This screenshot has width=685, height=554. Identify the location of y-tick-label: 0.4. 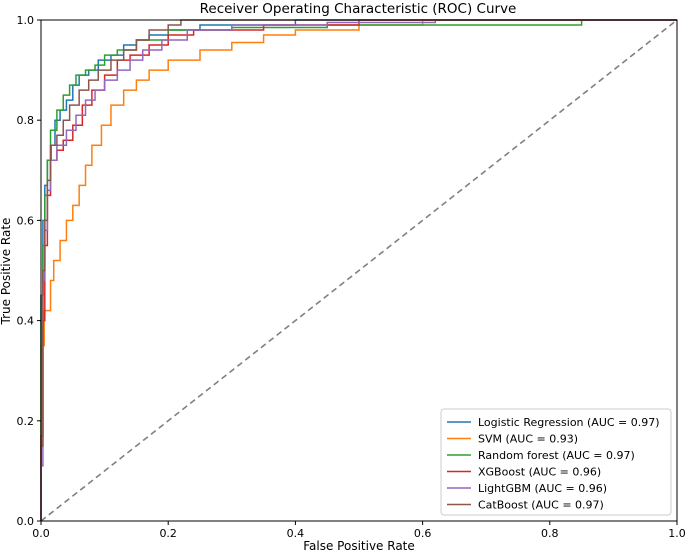
(26, 321).